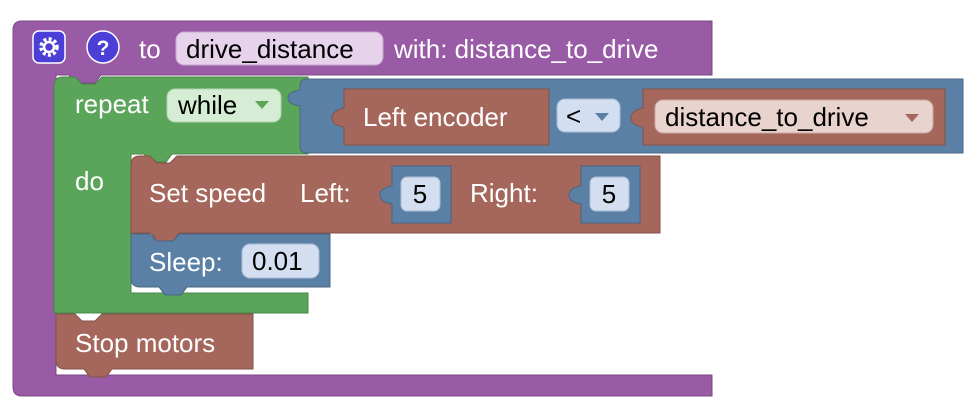  Describe the element at coordinates (145, 343) in the screenshot. I see `stop-motors-label: Stop motors` at that location.